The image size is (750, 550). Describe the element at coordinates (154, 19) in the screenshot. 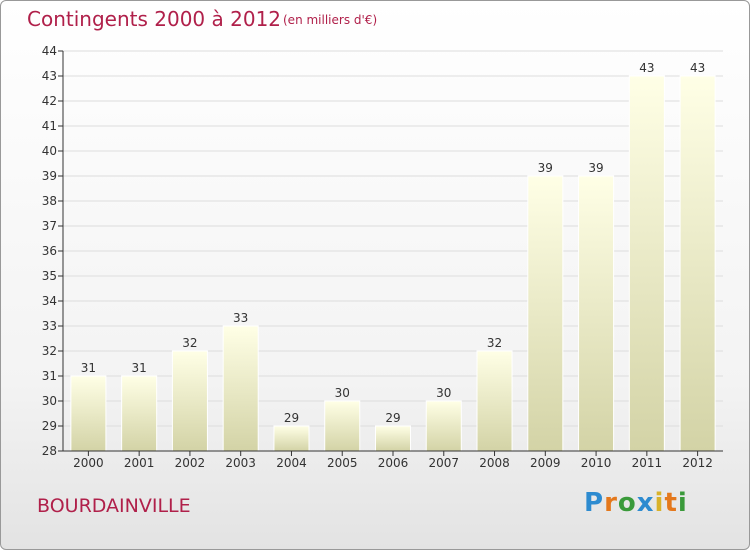

I see `chart-title: Contingents 2000 à 2012` at that location.